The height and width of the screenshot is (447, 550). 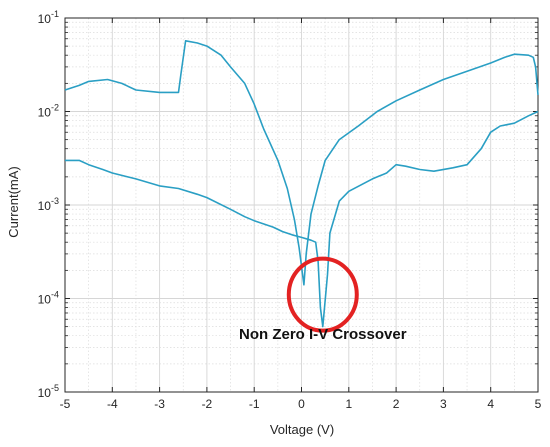 I want to click on x-tick-label: 5, so click(x=538, y=404).